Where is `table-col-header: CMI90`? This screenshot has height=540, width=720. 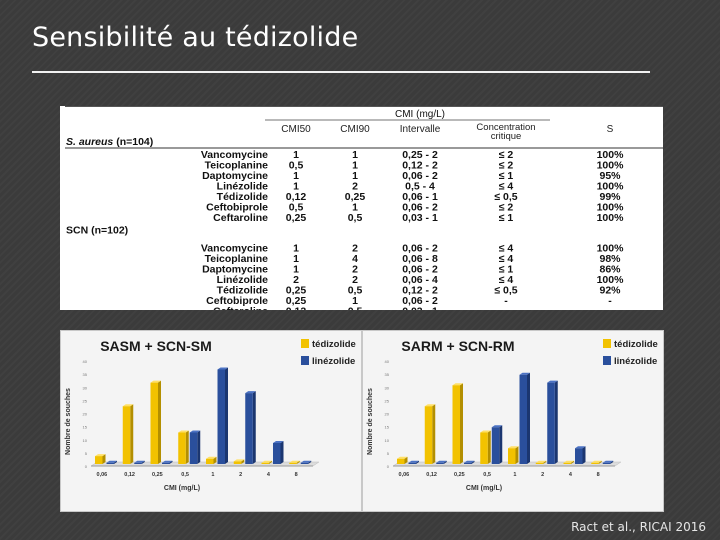 table-col-header: CMI90 is located at coordinates (355, 129).